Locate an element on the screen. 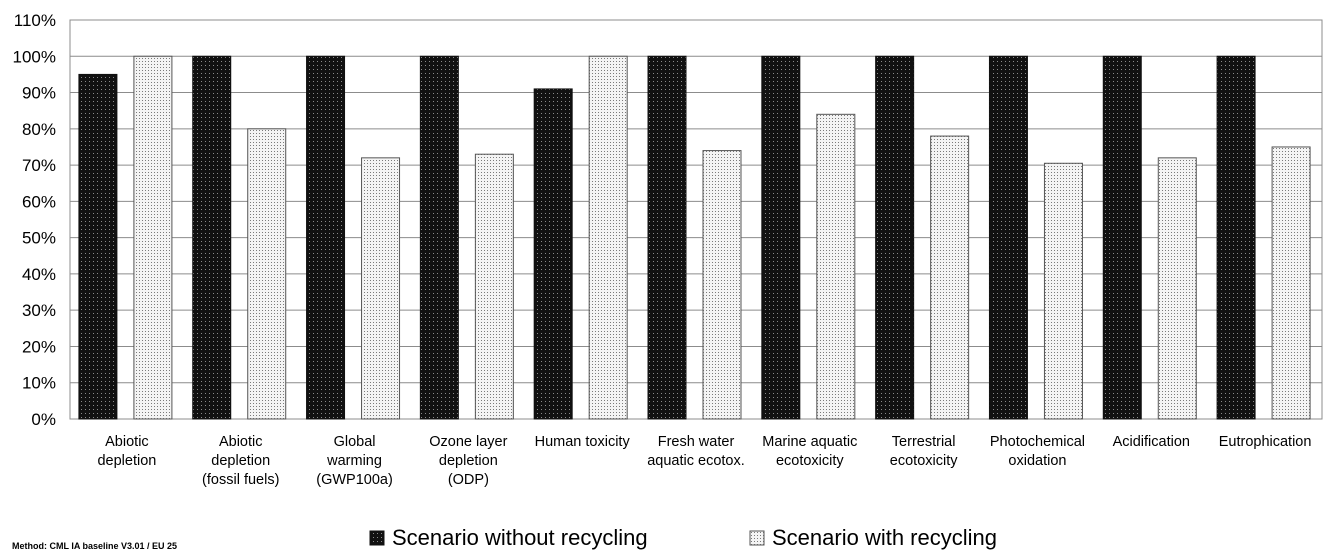  x-tick-label: Marine aquatic ecotoxicity is located at coordinates (809, 451).